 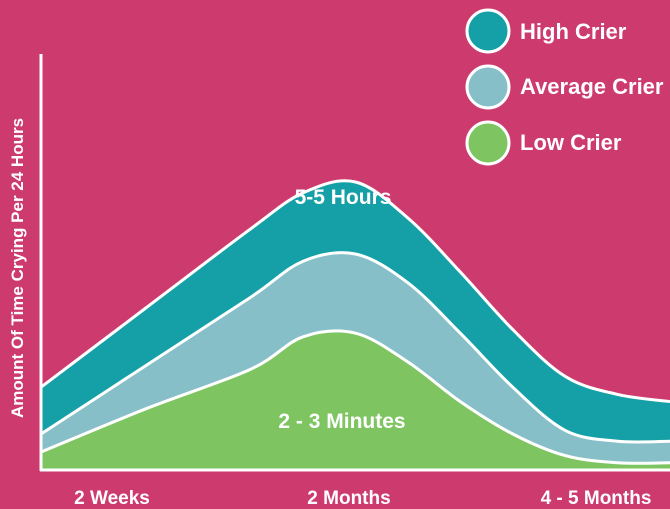 I want to click on legend-item-average: Average Crier, so click(x=564, y=87).